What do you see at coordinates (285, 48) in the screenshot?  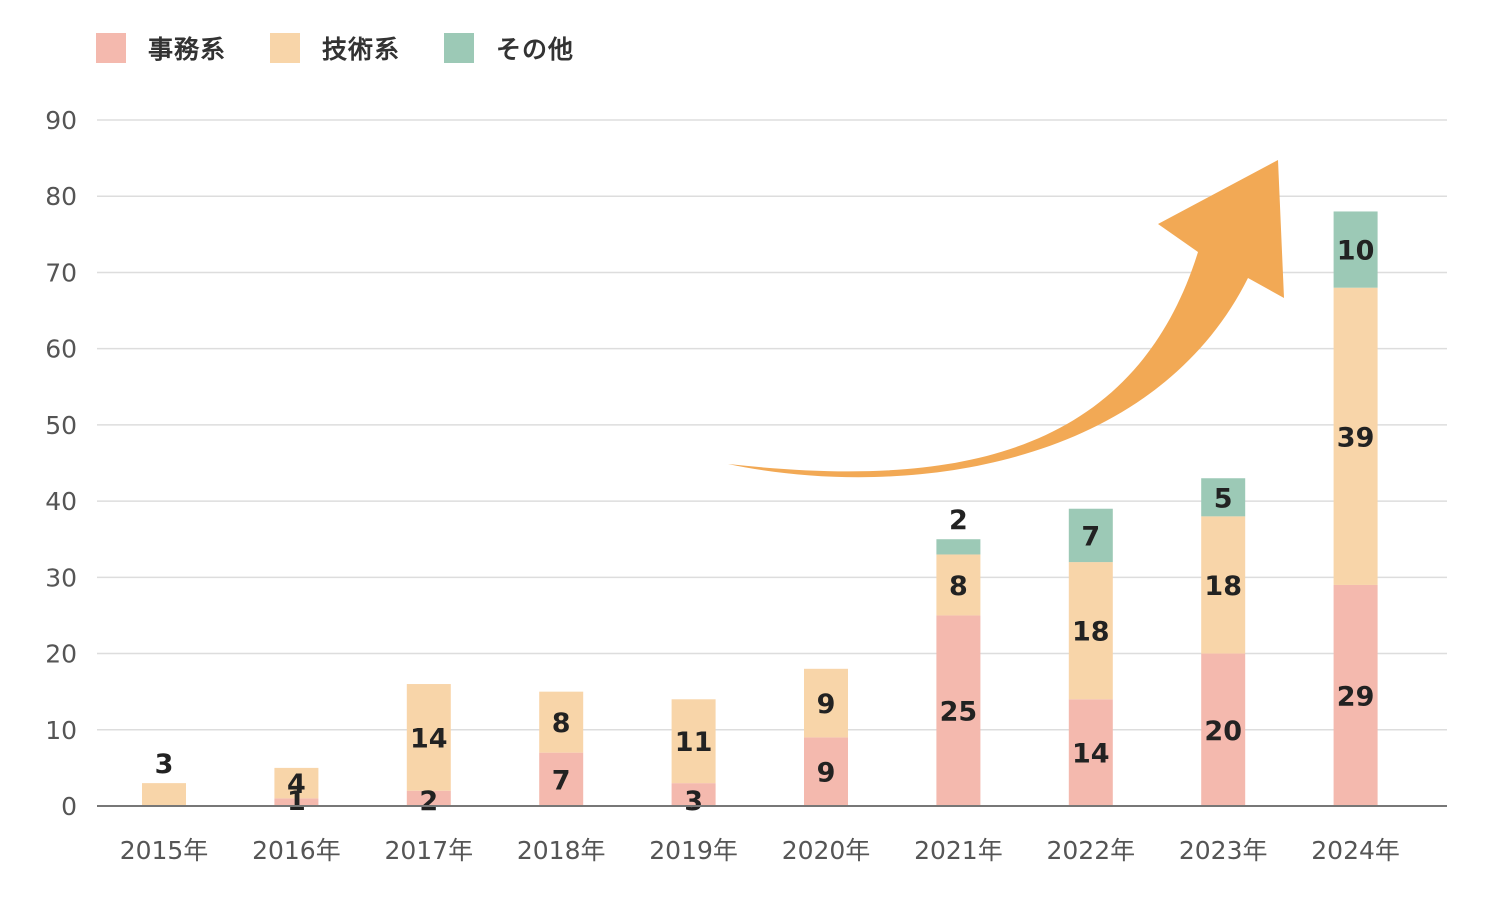 I see `legend-swatch-technical` at bounding box center [285, 48].